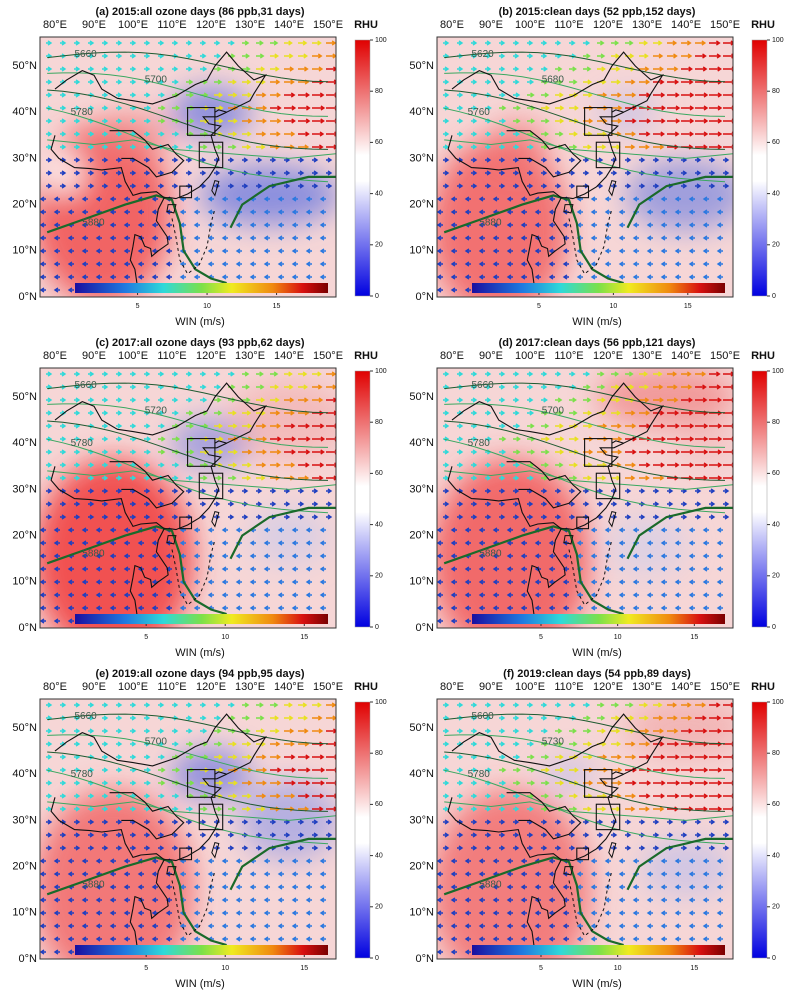  I want to click on lon-label: 140°E, so click(686, 687).